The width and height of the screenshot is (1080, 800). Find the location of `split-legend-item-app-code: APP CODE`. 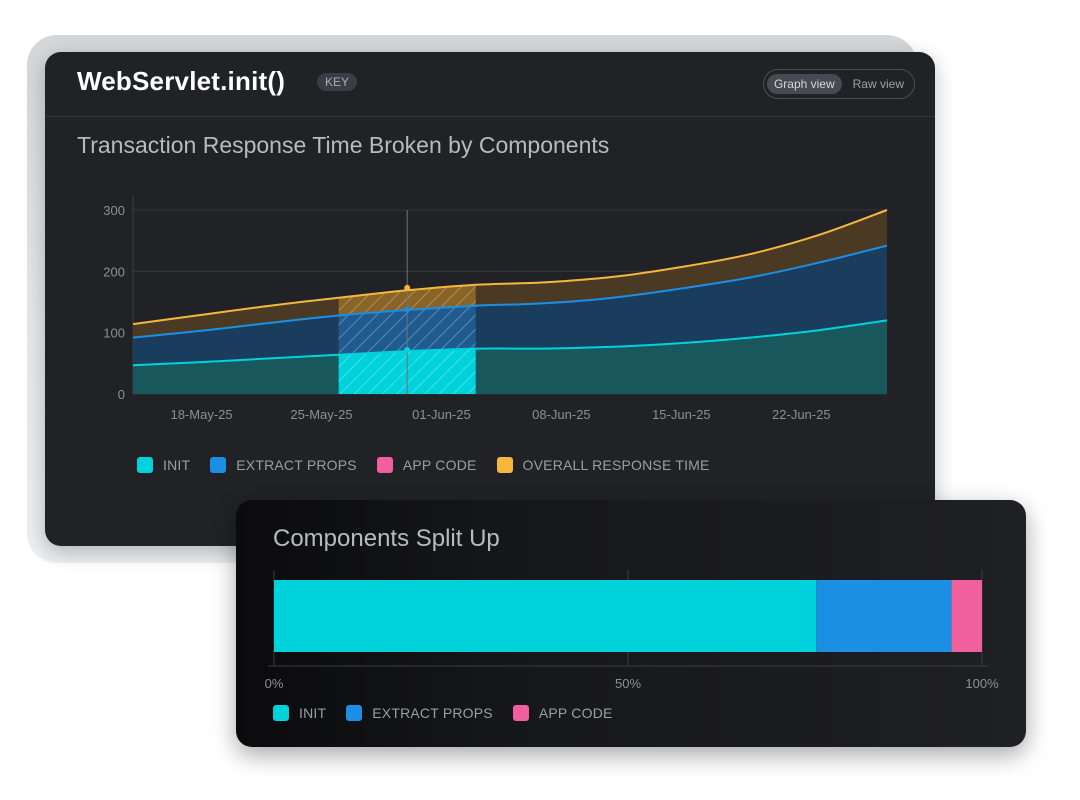

split-legend-item-app-code: APP CODE is located at coordinates (562, 713).